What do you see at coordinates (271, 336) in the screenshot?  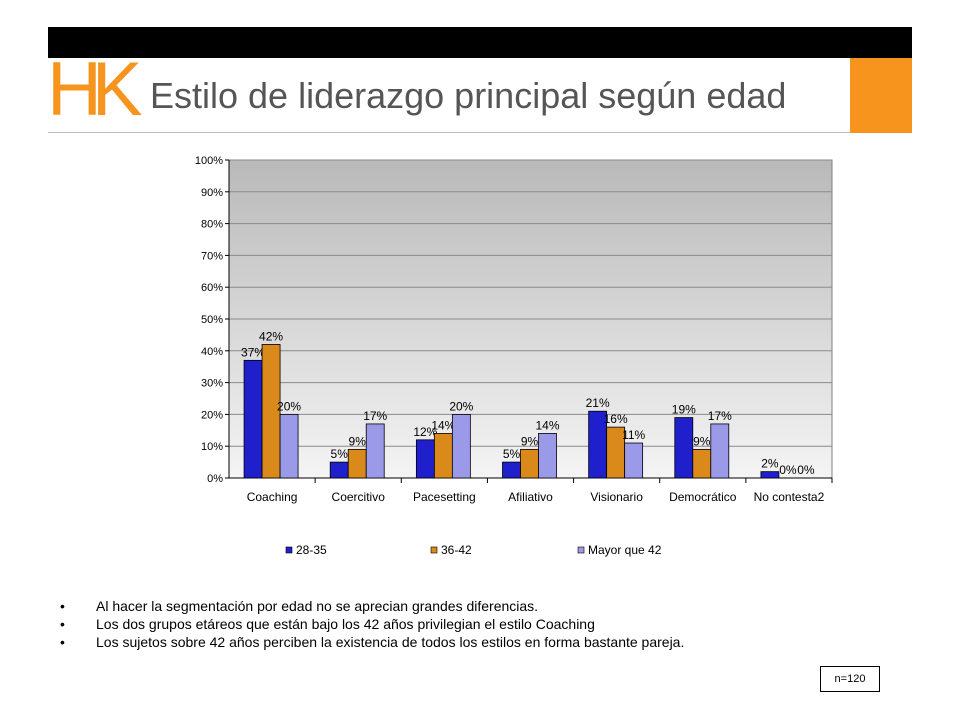 I see `data-label: 42%` at bounding box center [271, 336].